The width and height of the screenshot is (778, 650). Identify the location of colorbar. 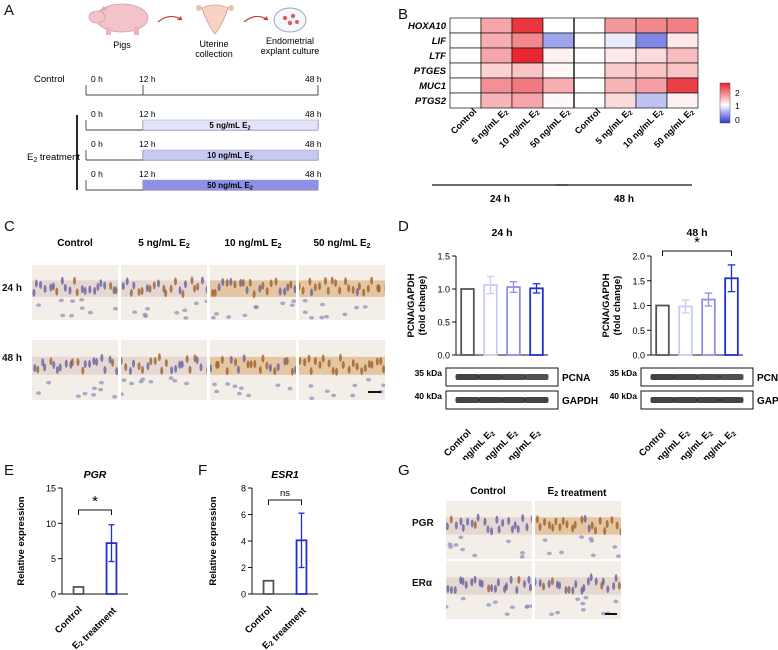
(725, 103).